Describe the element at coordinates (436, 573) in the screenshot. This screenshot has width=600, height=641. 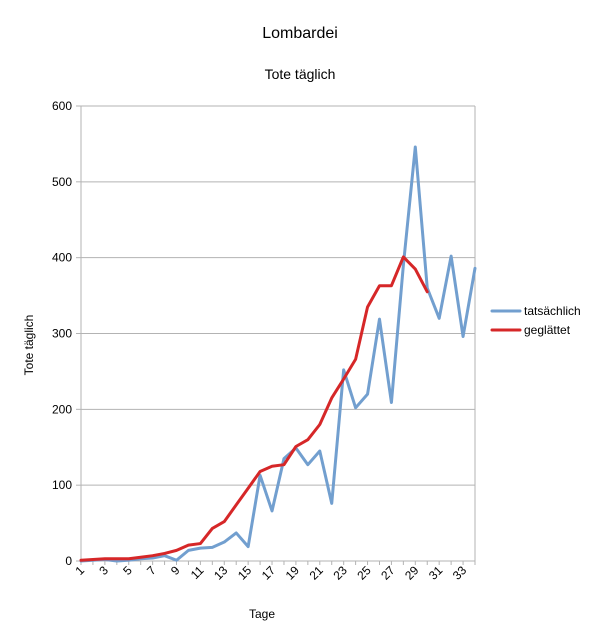
I see `x-tick-label: 31` at that location.